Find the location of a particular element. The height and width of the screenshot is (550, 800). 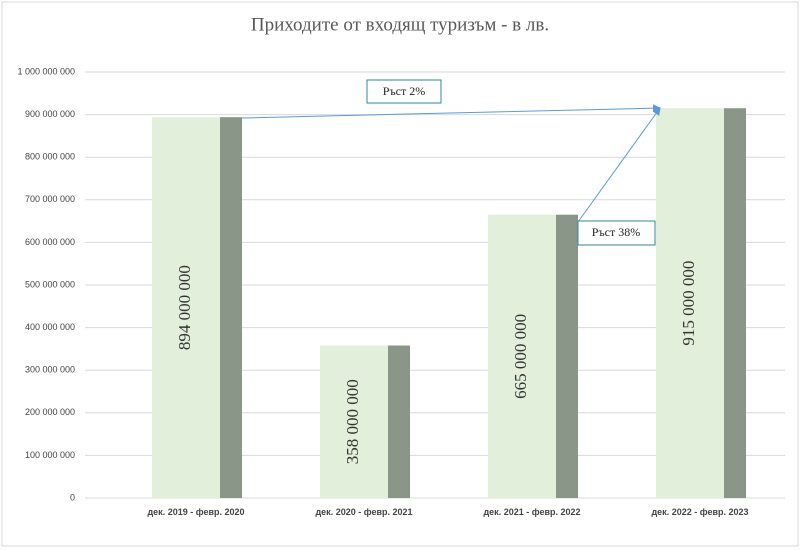

data-label: 665 000 000 is located at coordinates (520, 356).